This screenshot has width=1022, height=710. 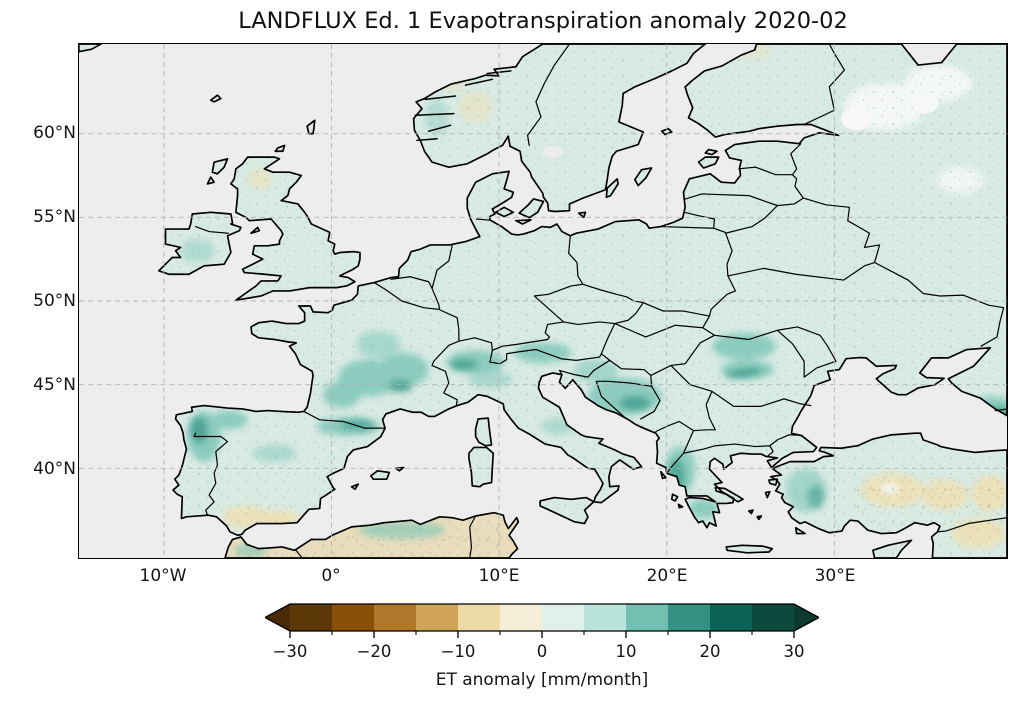 What do you see at coordinates (542, 617) in the screenshot?
I see `colorbar-segments` at bounding box center [542, 617].